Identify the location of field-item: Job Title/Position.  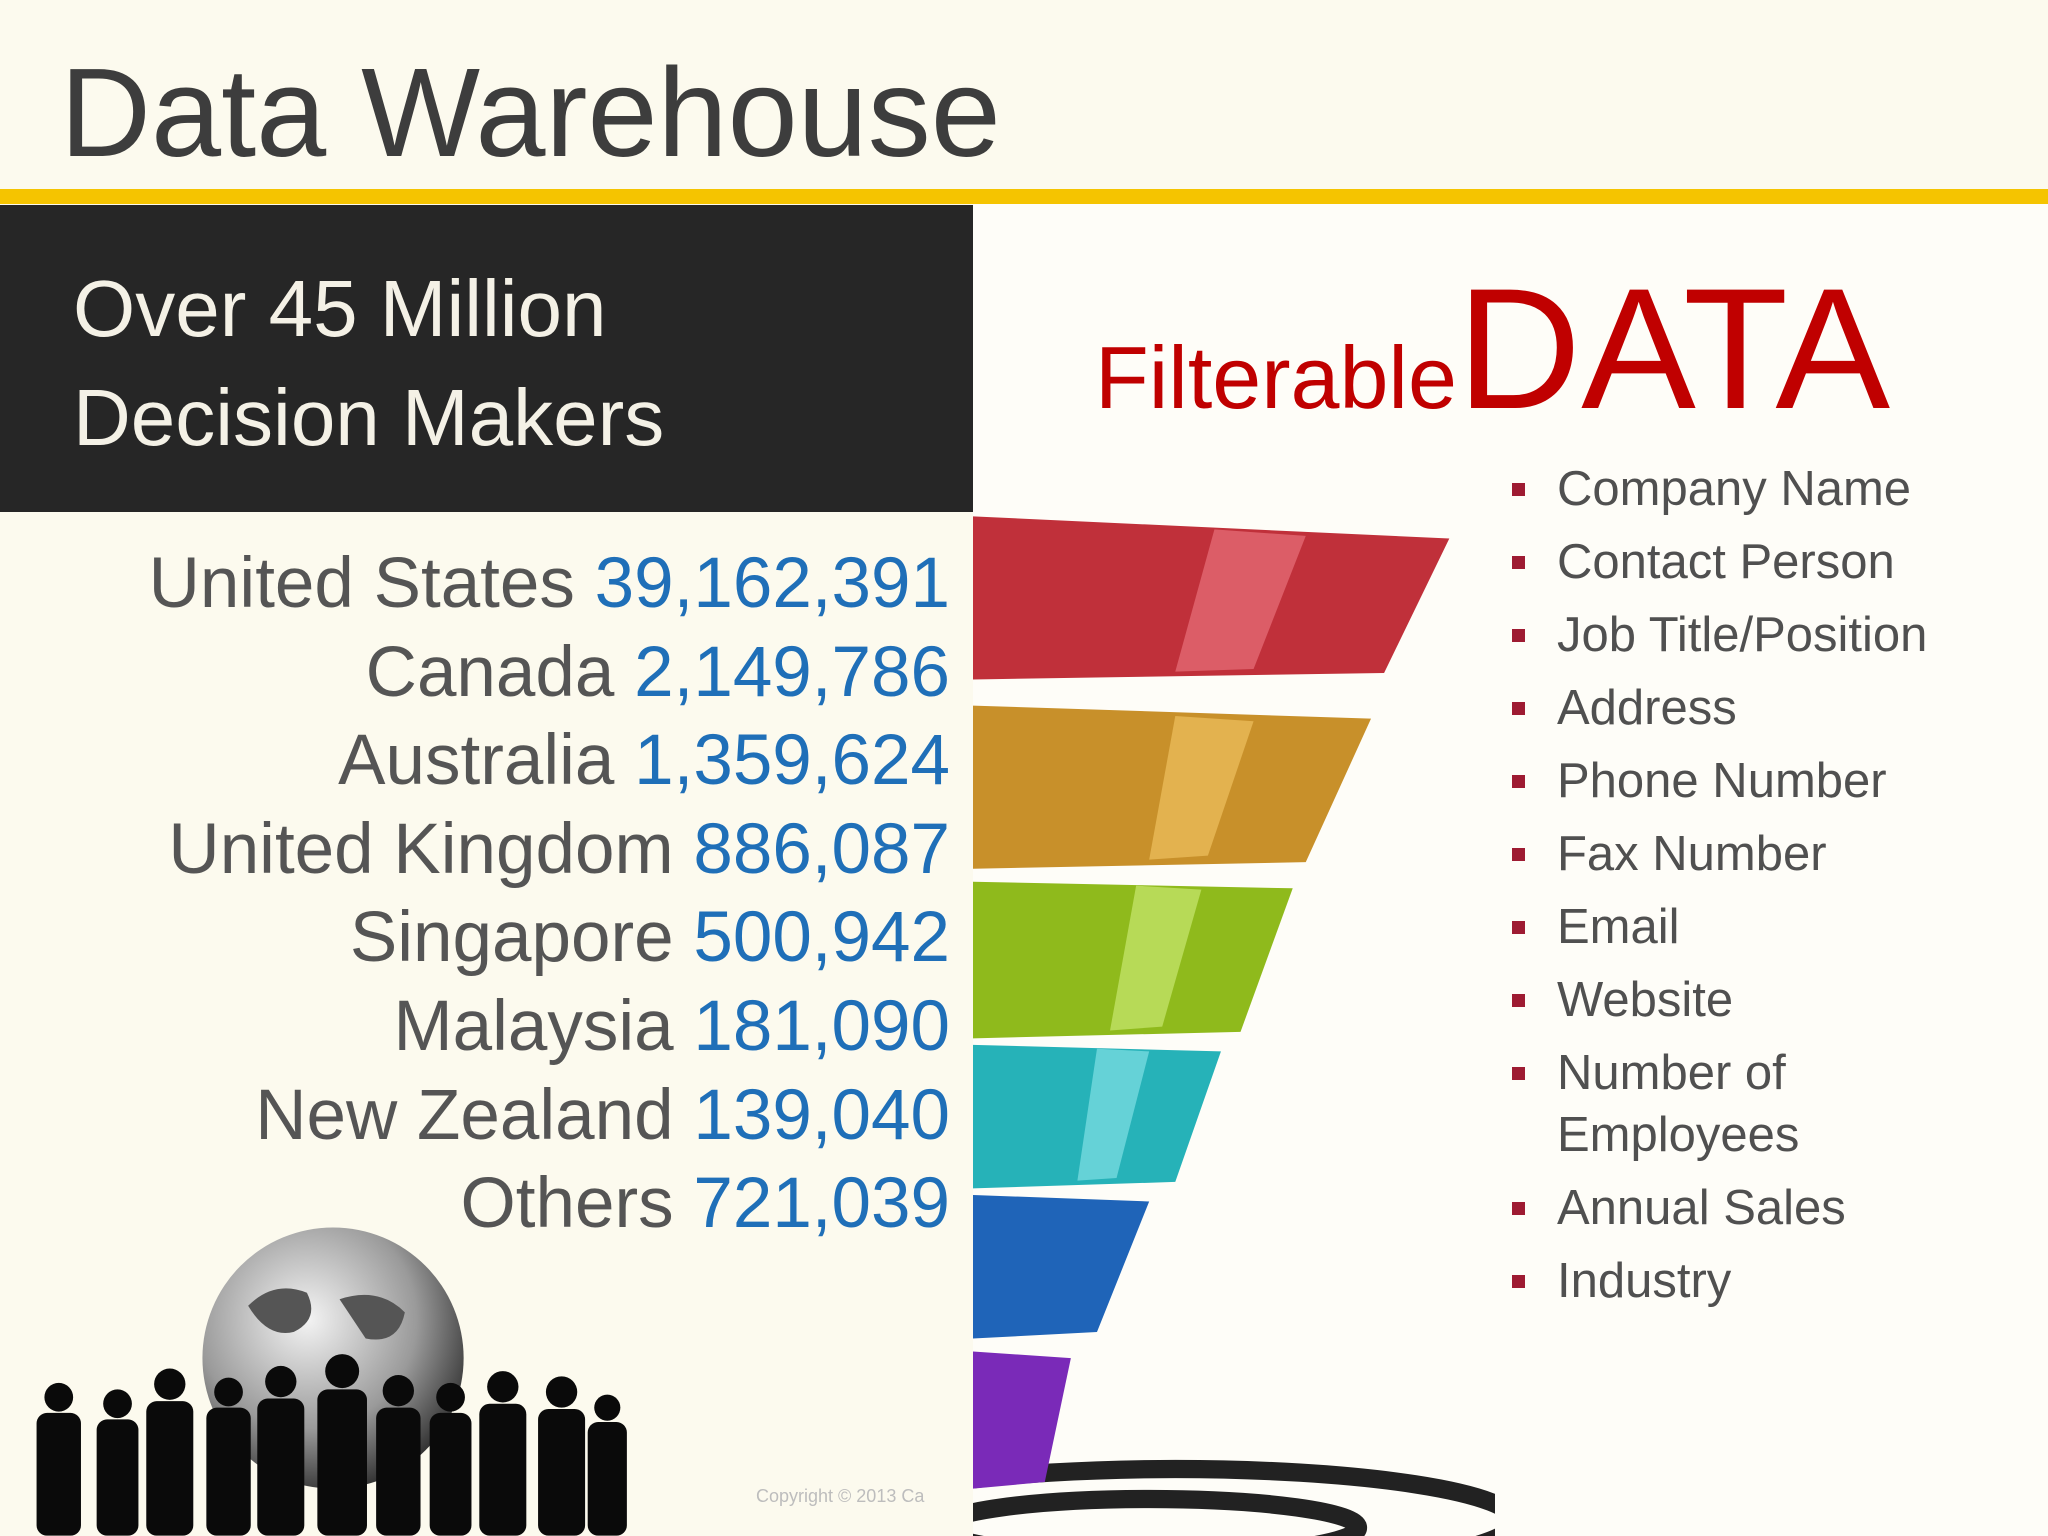
(1747, 635).